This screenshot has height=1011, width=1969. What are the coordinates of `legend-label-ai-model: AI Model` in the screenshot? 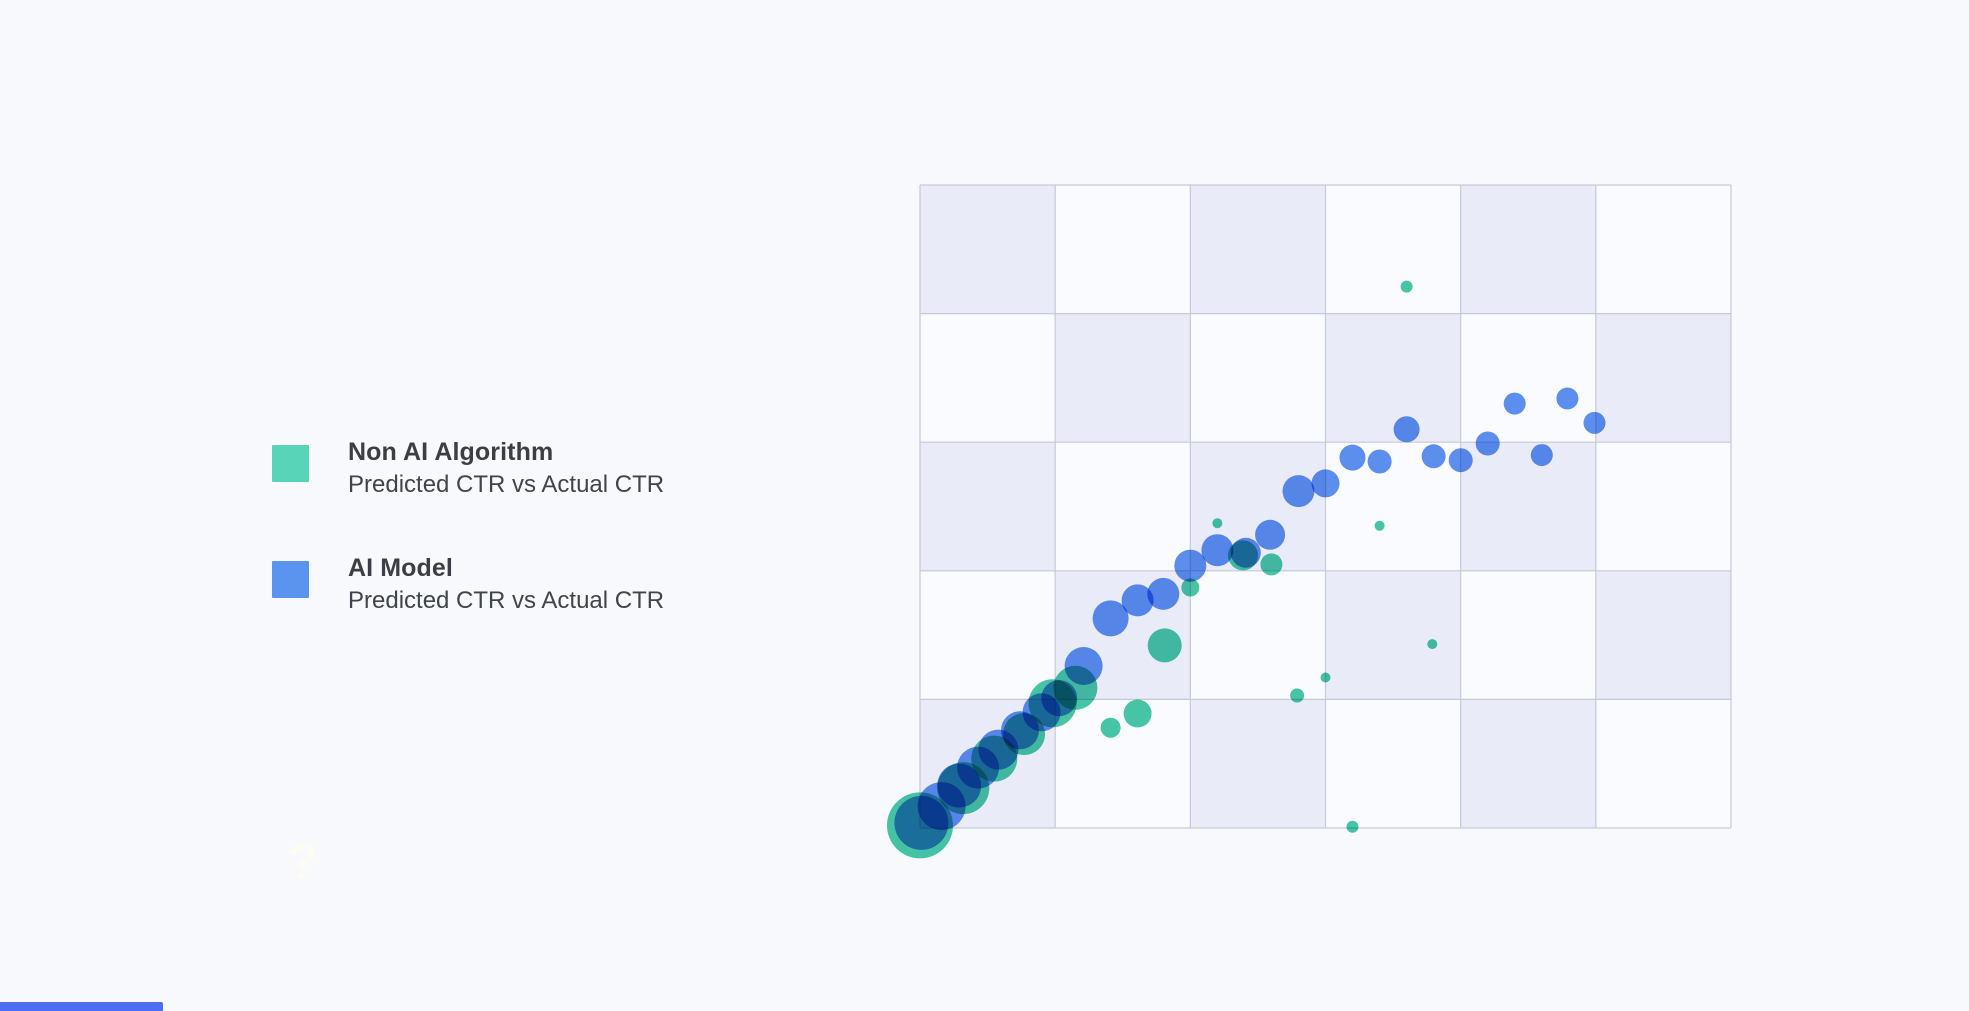 It's located at (400, 568).